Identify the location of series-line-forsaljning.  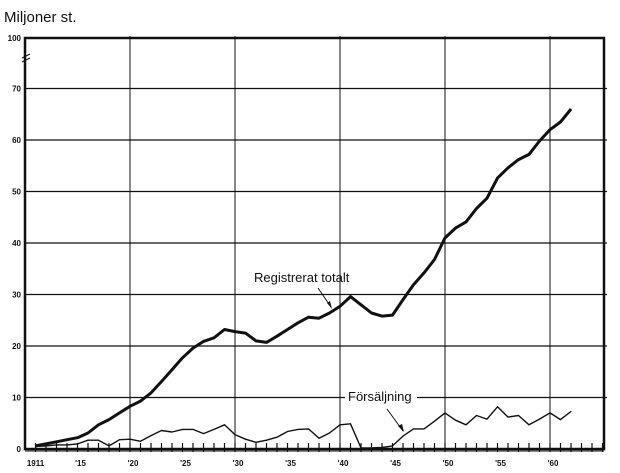
(303, 427).